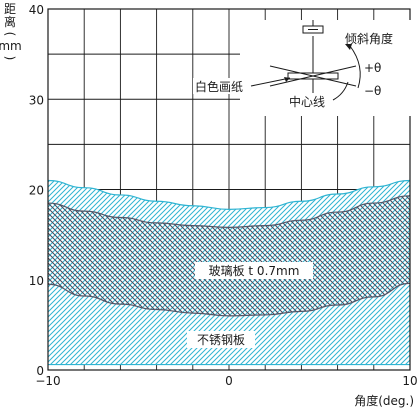  What do you see at coordinates (11, 46) in the screenshot?
I see `y-axis-label-part: mm` at bounding box center [11, 46].